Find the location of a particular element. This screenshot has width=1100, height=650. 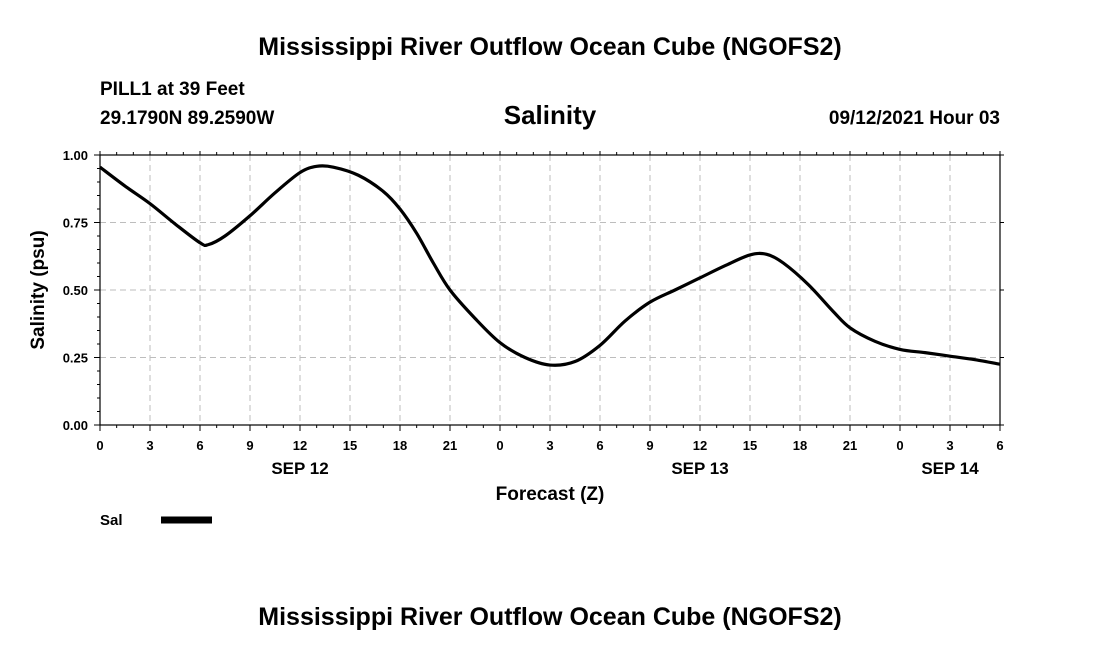

station-label: PILL1 at 39 Feet is located at coordinates (172, 89).